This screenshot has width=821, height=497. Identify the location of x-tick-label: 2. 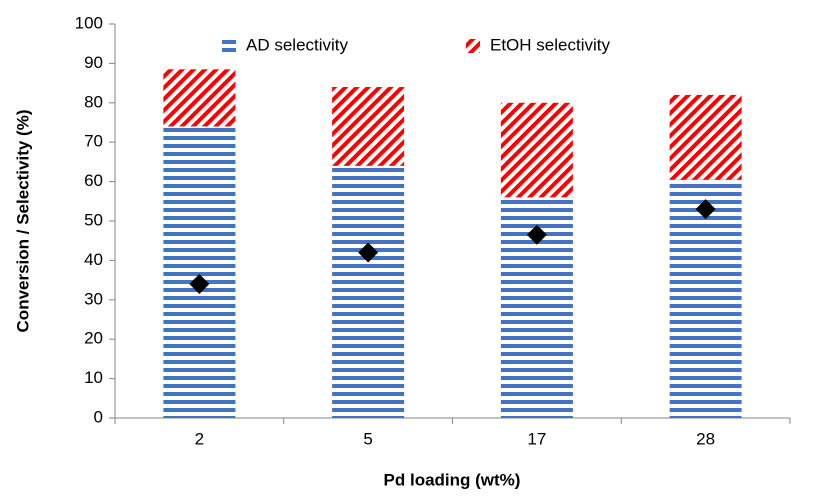
(199, 438).